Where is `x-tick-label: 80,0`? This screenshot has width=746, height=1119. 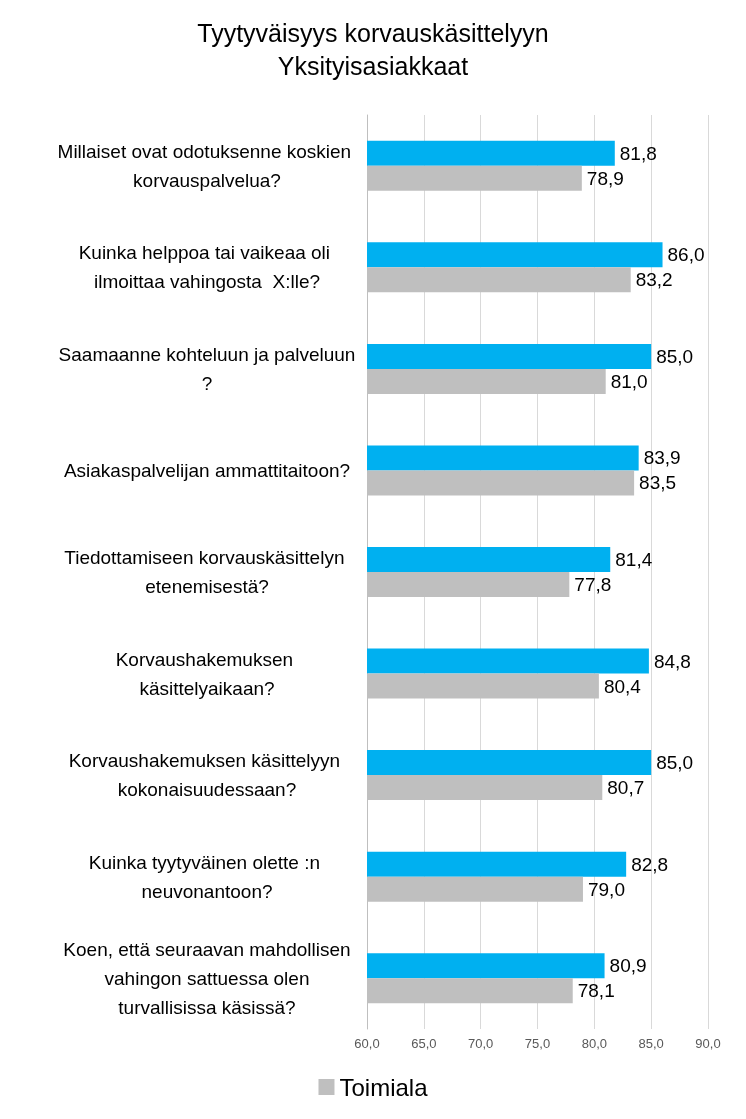
x-tick-label: 80,0 is located at coordinates (594, 1043).